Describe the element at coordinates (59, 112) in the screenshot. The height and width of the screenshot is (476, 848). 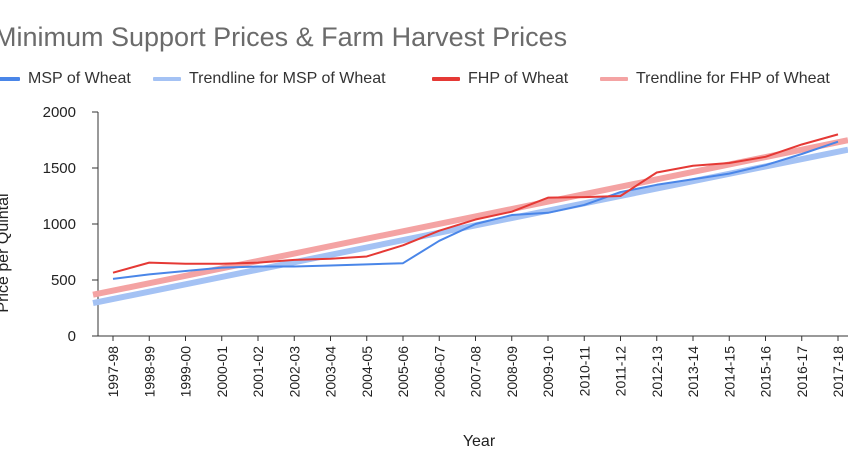
I see `y-tick-label: 2000` at that location.